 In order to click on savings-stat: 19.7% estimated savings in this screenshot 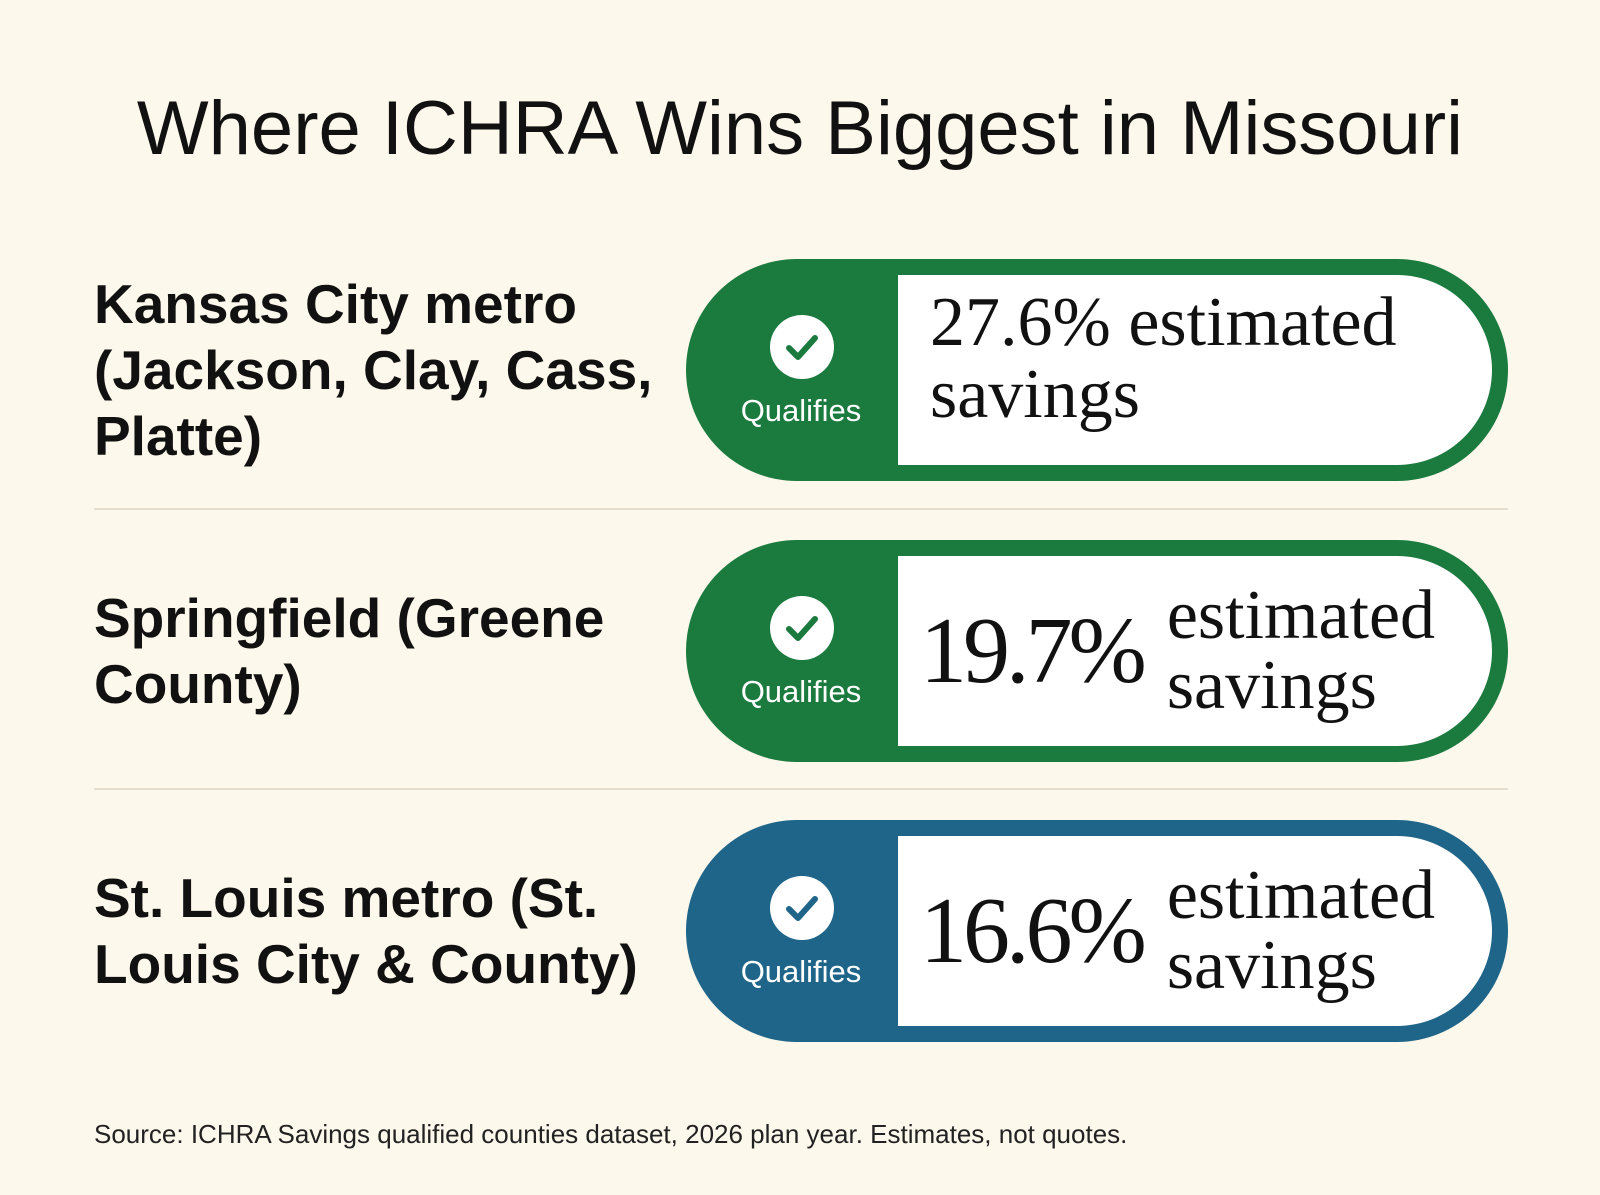, I will do `click(1194, 651)`.